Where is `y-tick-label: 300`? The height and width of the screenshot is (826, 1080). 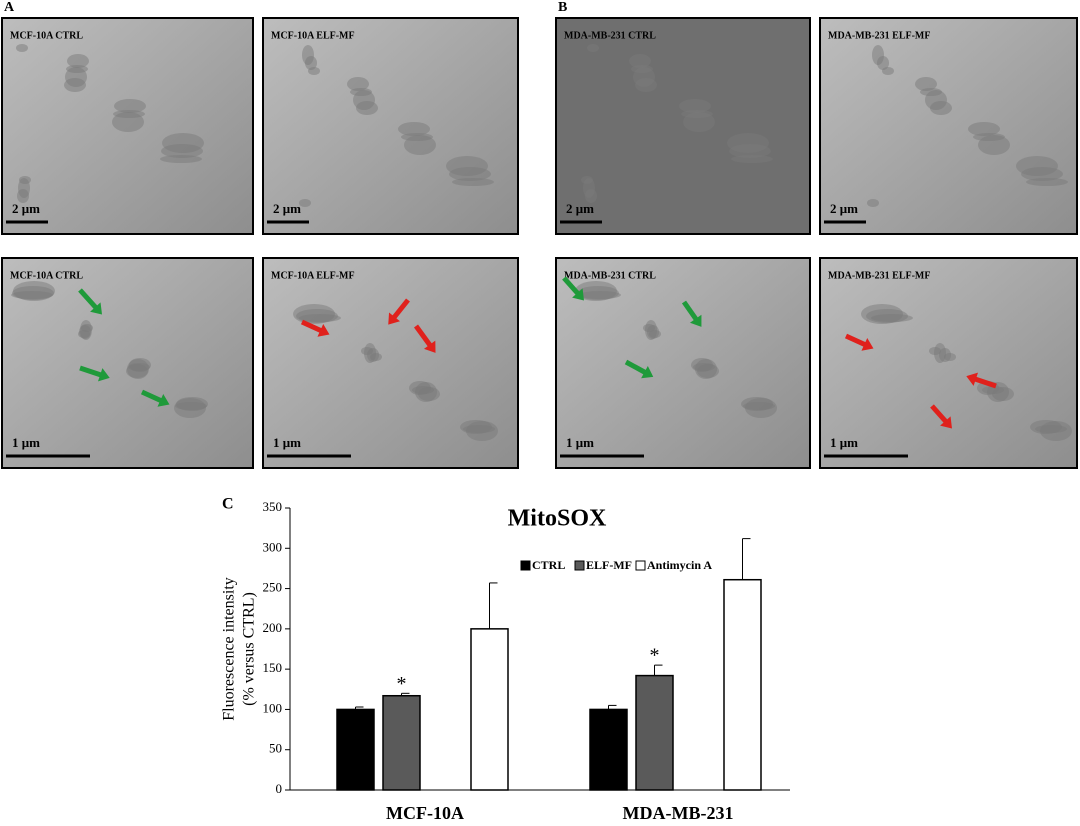 y-tick-label: 300 is located at coordinates (273, 546).